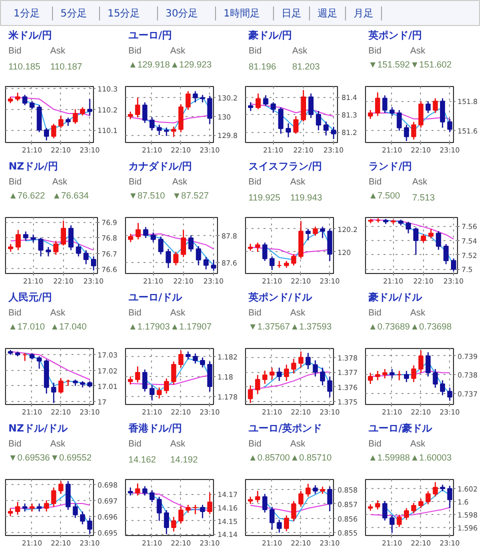 The image size is (480, 555). I want to click on text: ▲76.622, so click(27, 195).